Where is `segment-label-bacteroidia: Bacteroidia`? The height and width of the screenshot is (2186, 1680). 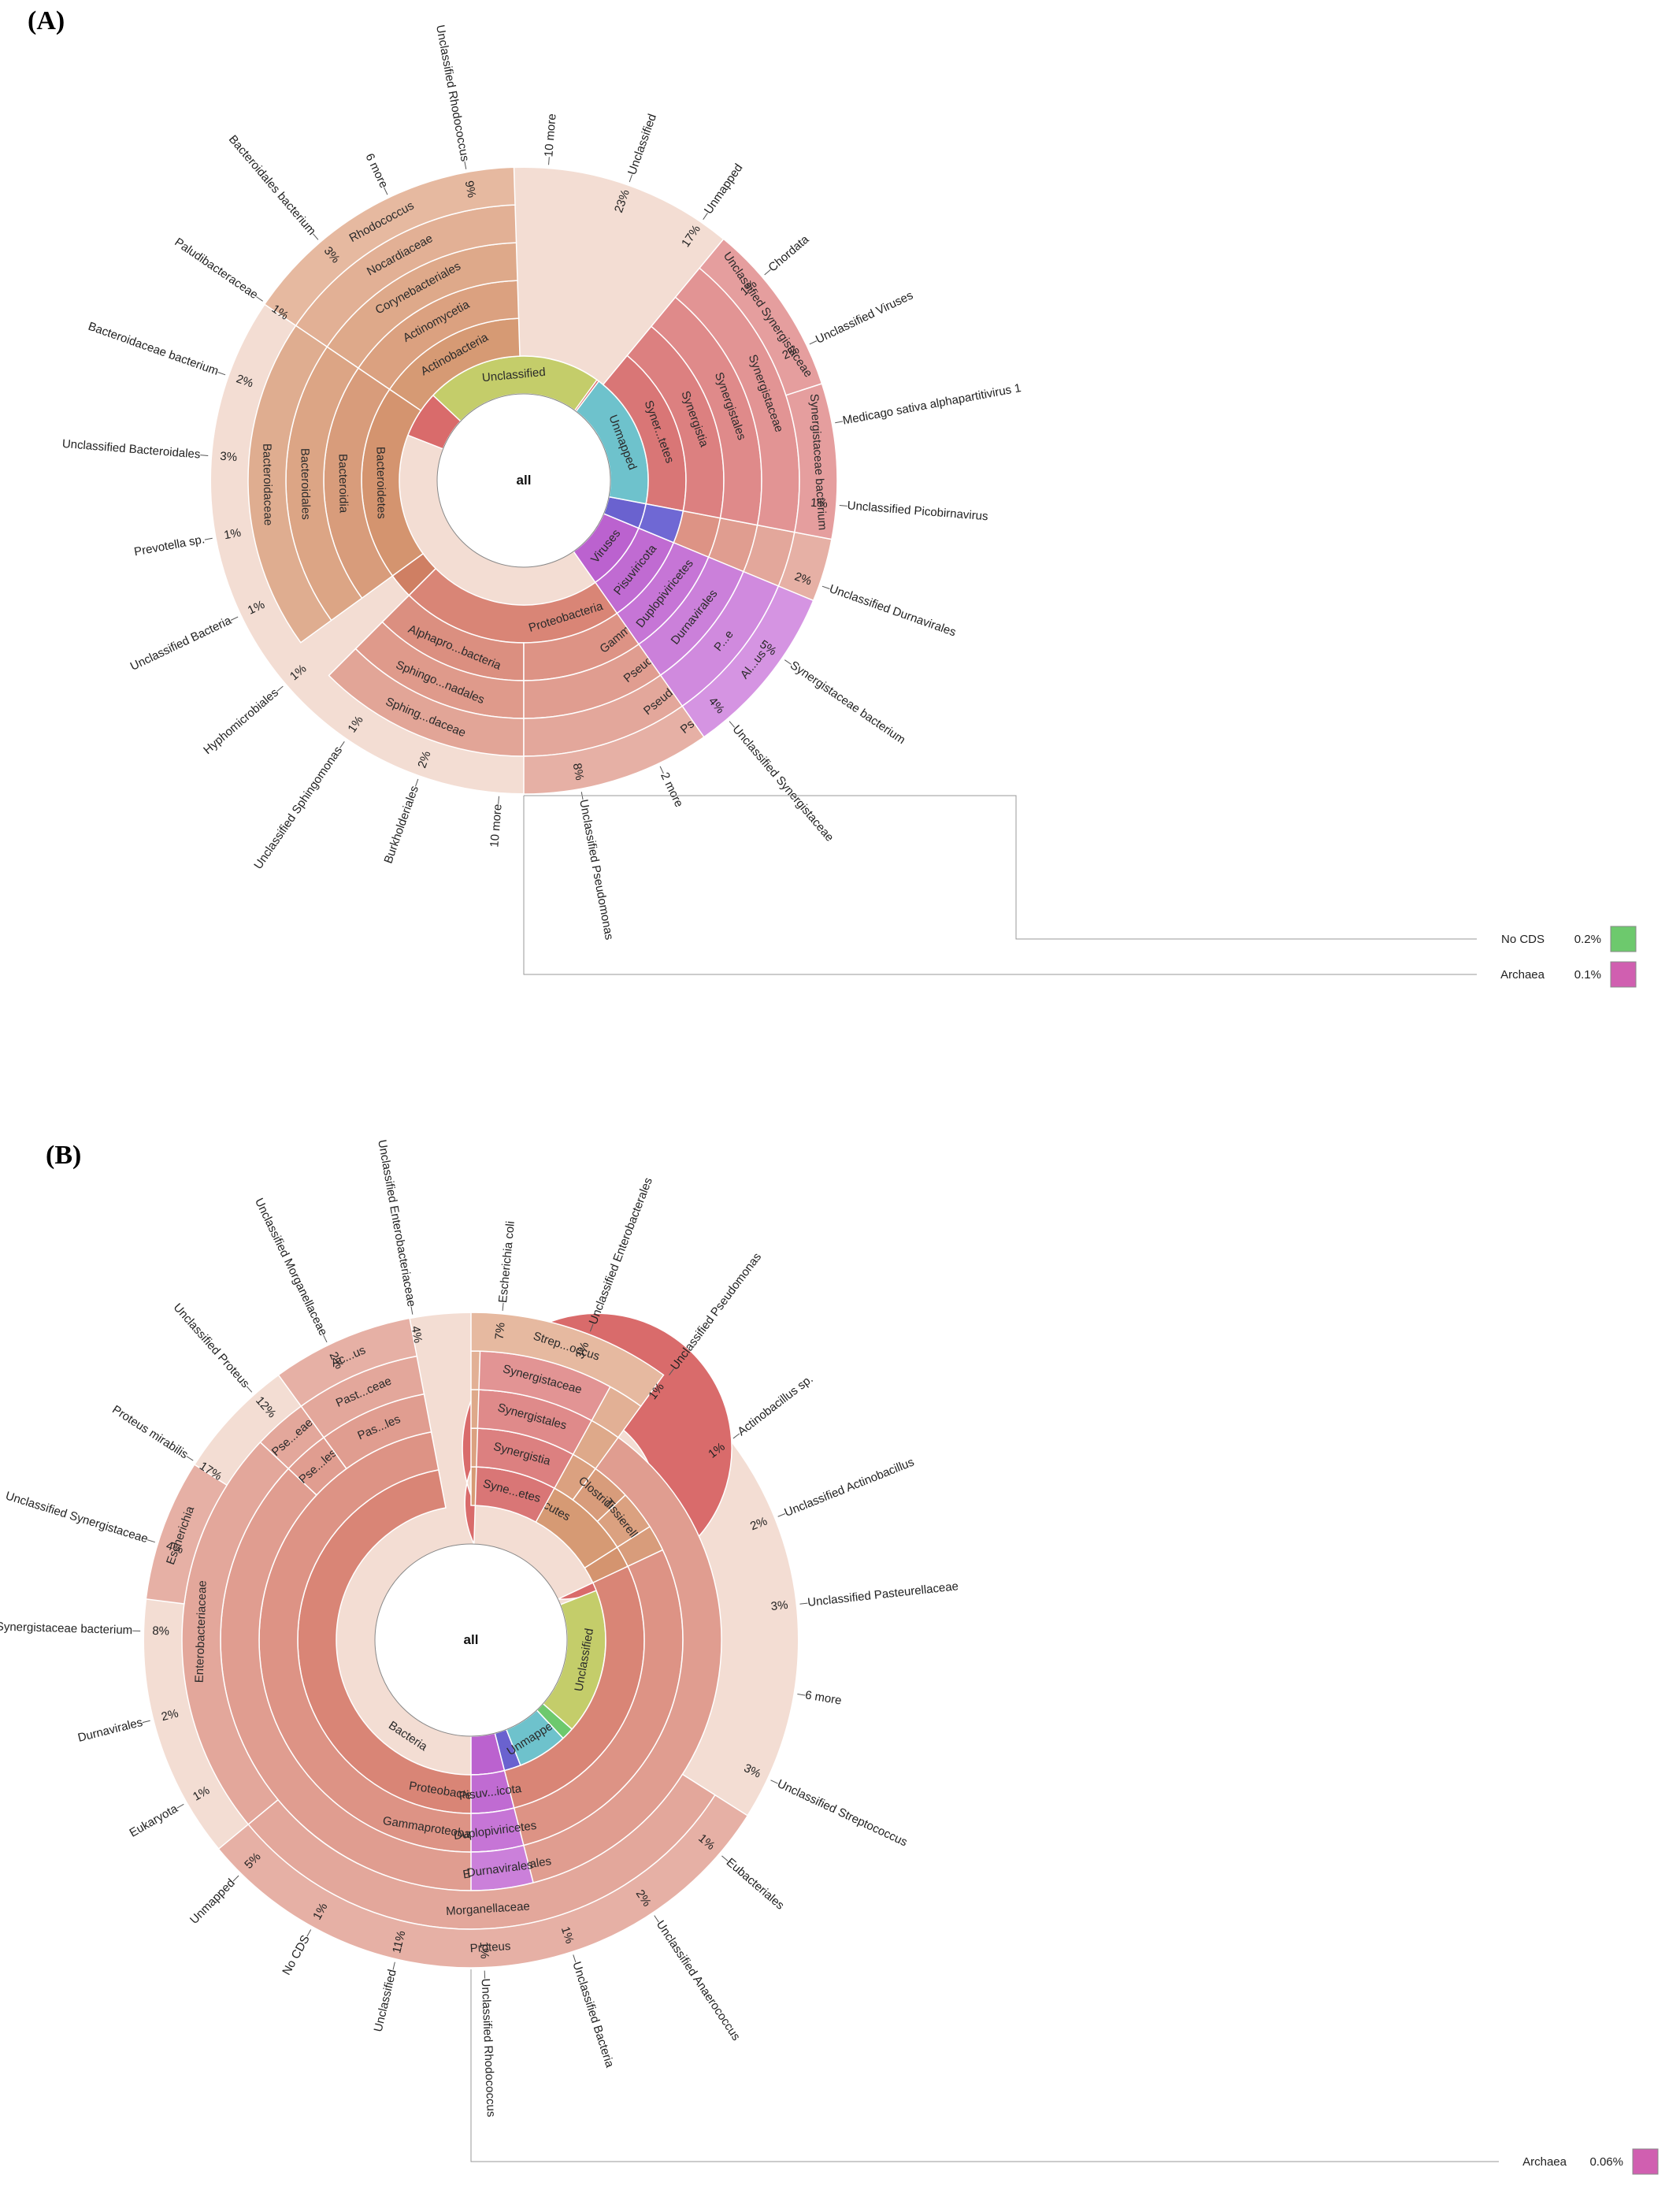
segment-label-bacteroidia: Bacteroidia is located at coordinates (343, 484).